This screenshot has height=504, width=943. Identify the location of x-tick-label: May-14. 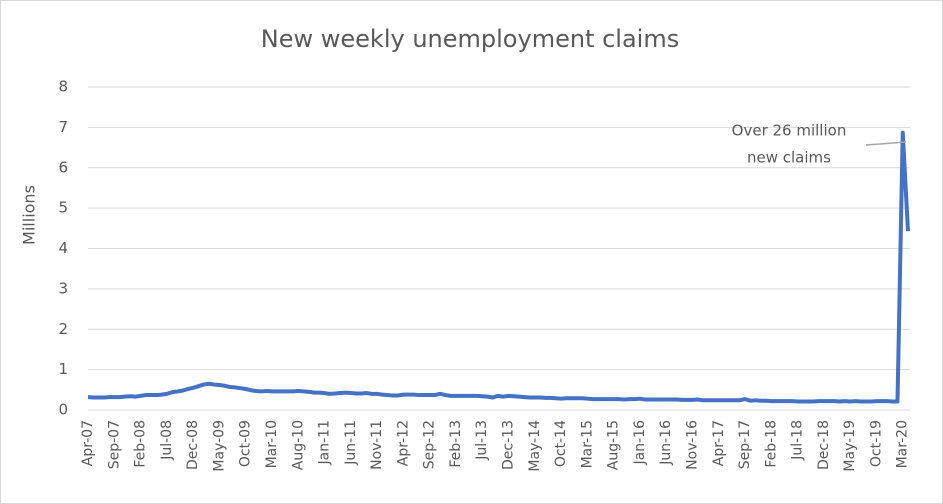
(535, 446).